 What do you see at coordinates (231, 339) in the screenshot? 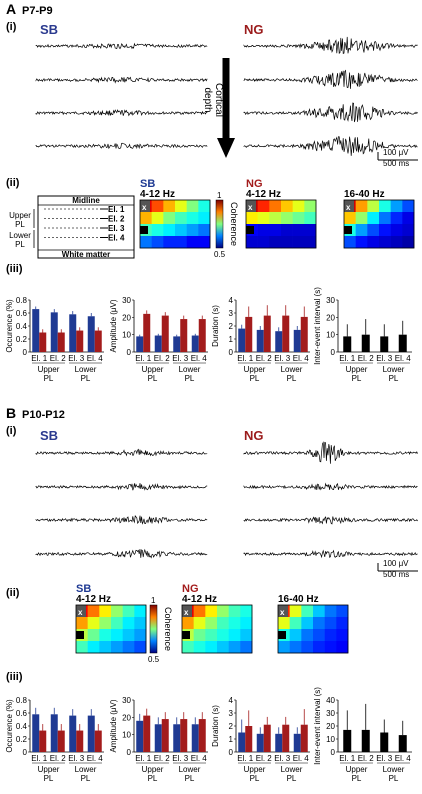
I see `y-tick-label: 1` at bounding box center [231, 339].